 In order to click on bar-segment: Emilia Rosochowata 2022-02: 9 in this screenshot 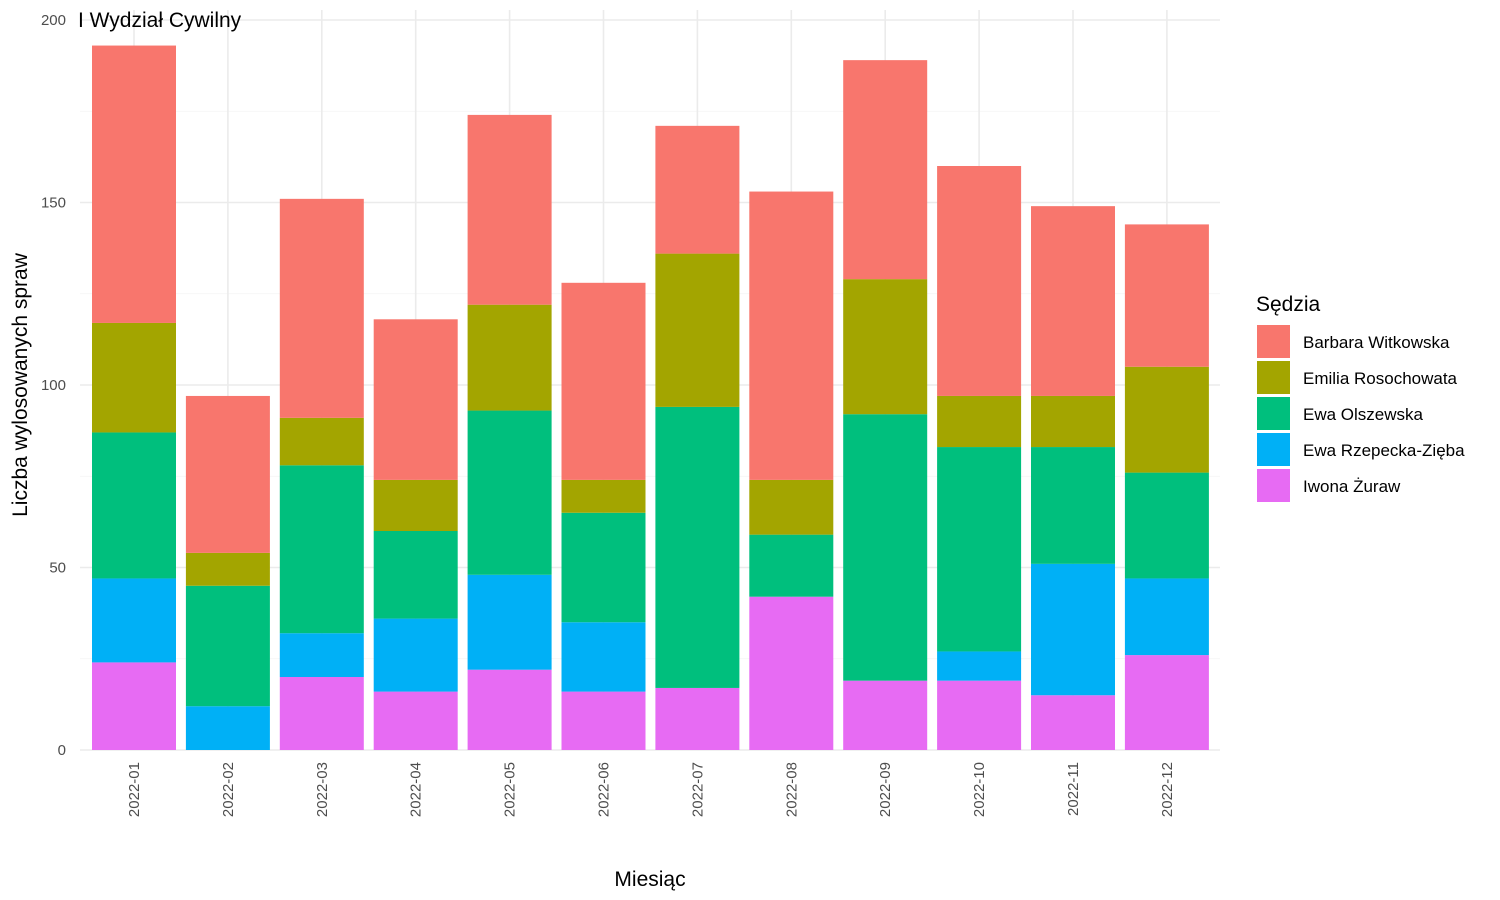, I will do `click(227, 569)`.